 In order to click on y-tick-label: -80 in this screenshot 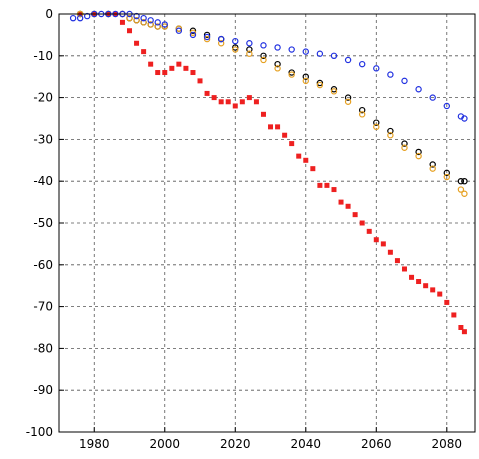, I will do `click(43, 348)`.